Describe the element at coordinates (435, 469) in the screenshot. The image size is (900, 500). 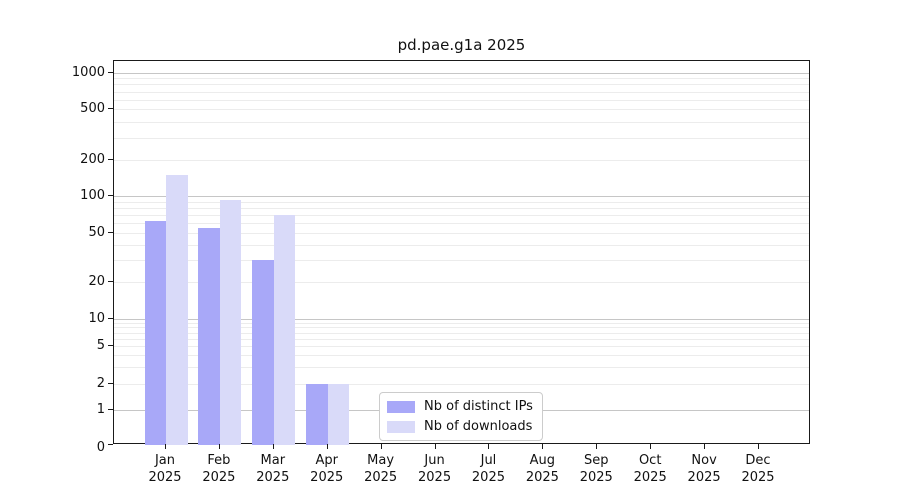
I see `x-tick-label-jun: Jun 2025` at that location.